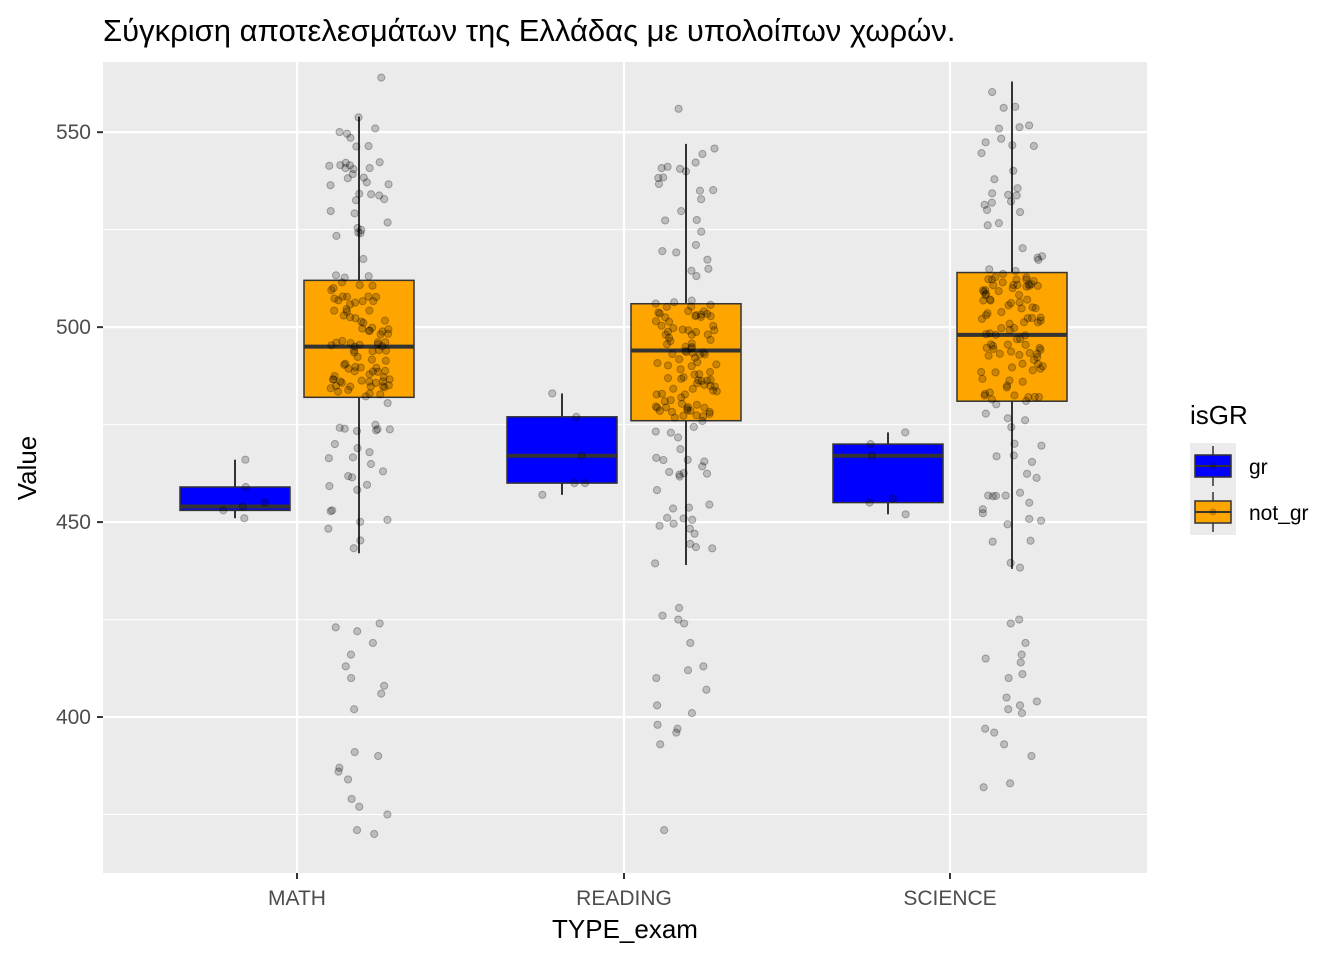  Describe the element at coordinates (1213, 466) in the screenshot. I see `legend-key-point` at that location.